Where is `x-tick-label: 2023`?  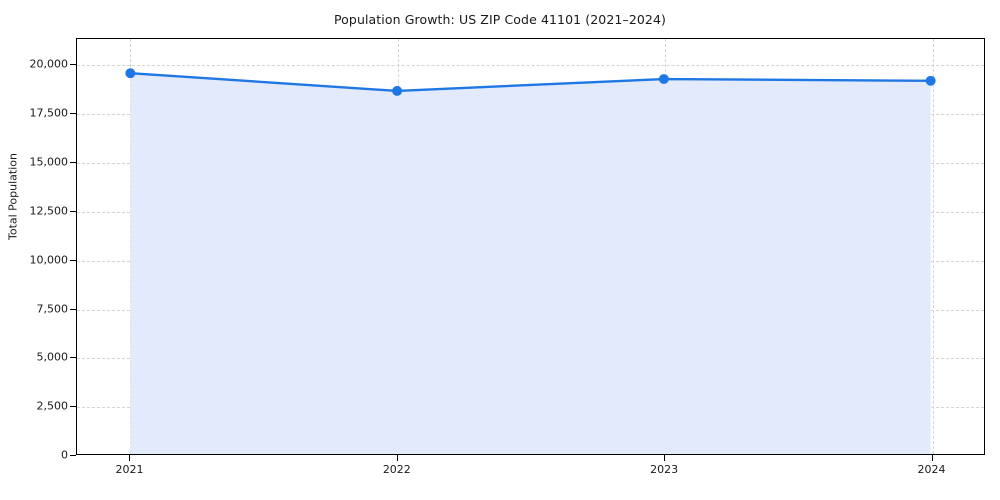 x-tick-label: 2023 is located at coordinates (664, 469).